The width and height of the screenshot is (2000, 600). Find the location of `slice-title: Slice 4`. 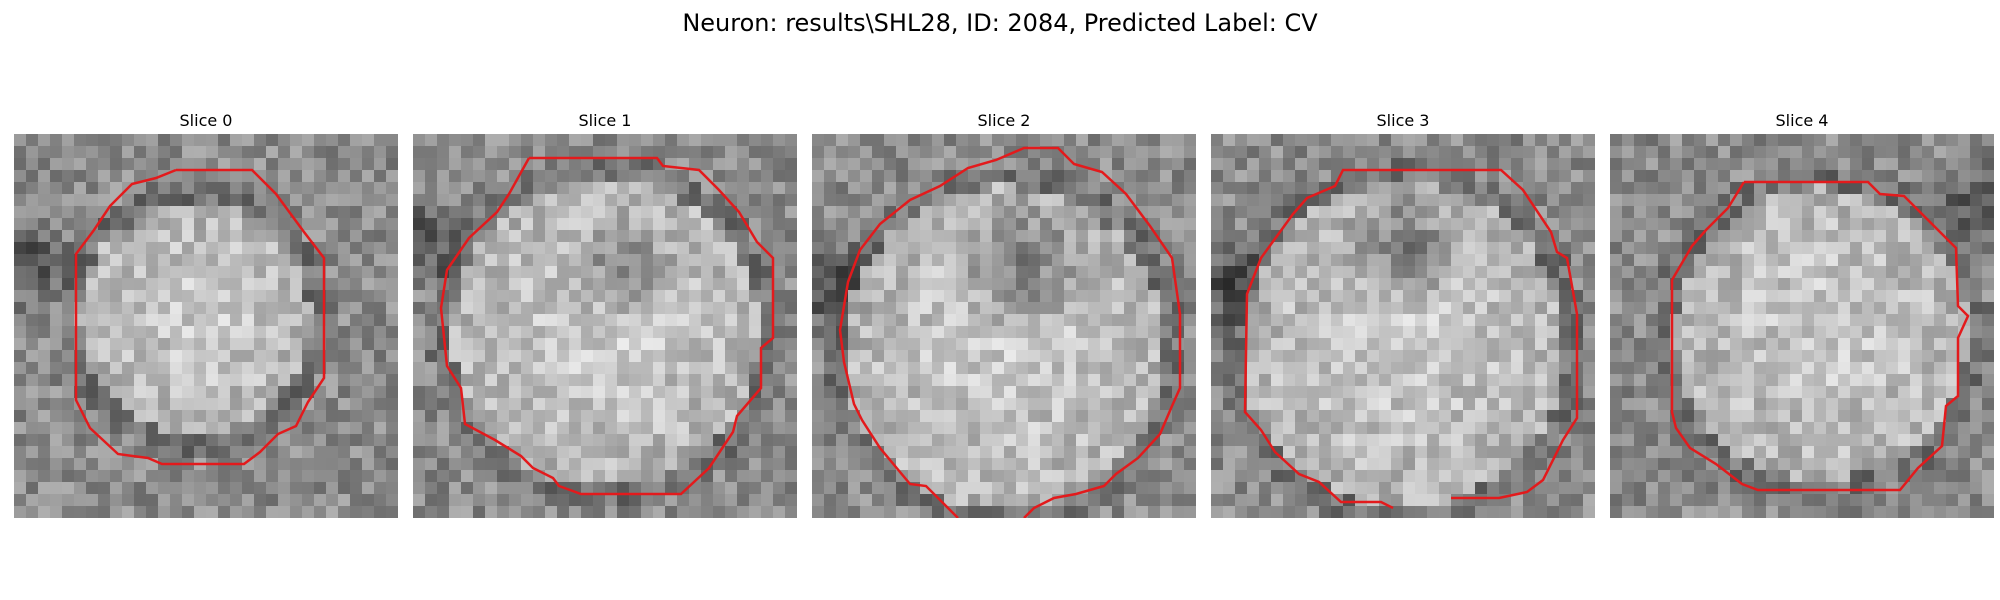

slice-title: Slice 4 is located at coordinates (1802, 120).